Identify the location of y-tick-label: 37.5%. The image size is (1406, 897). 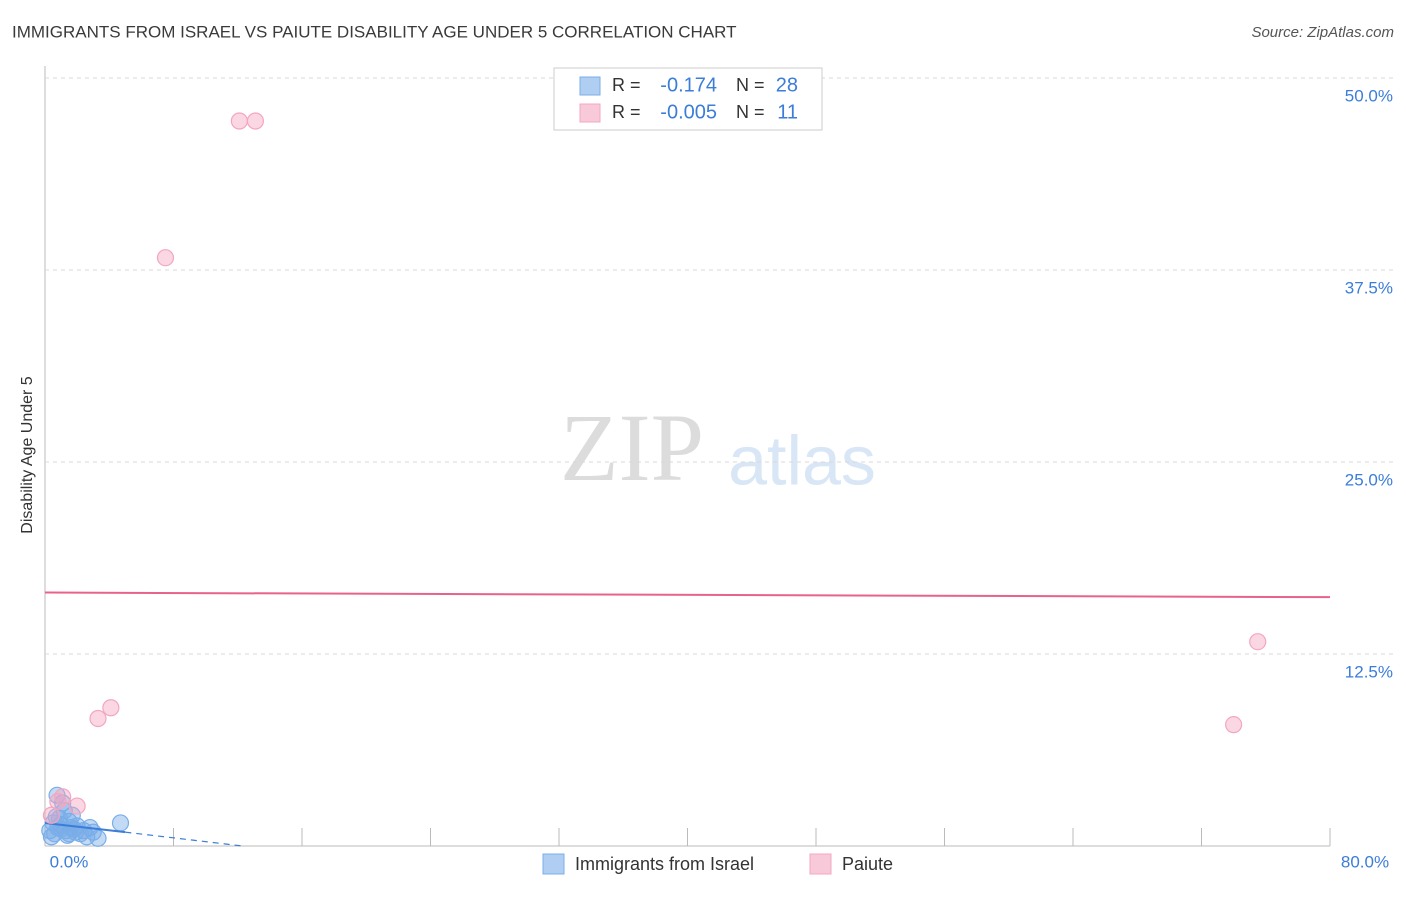
(1369, 287).